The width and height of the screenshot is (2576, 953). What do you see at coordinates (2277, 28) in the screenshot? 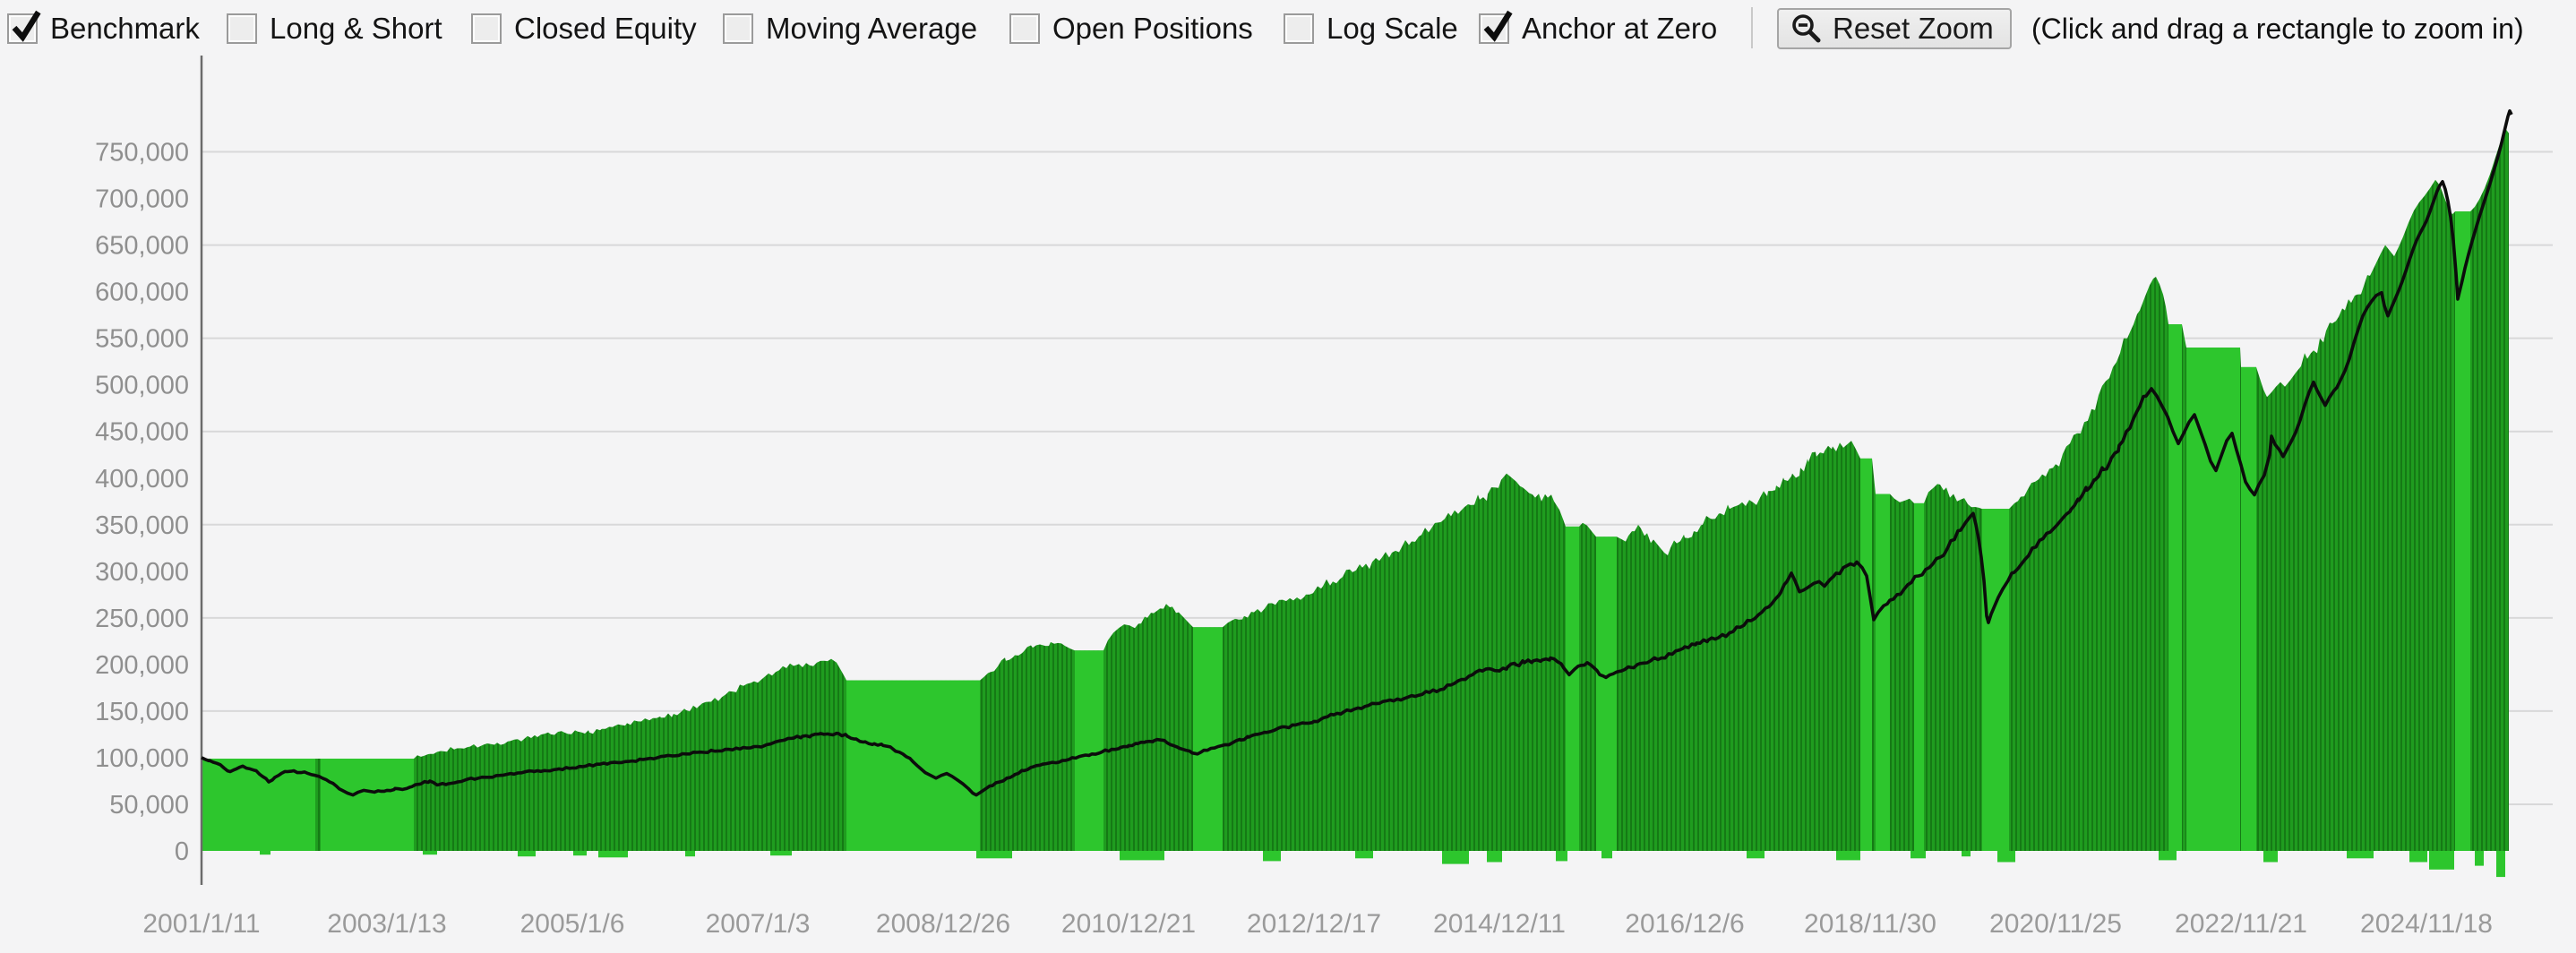
I see `zoom-hint-text: (Click and drag a rectangle to zoom in)` at bounding box center [2277, 28].